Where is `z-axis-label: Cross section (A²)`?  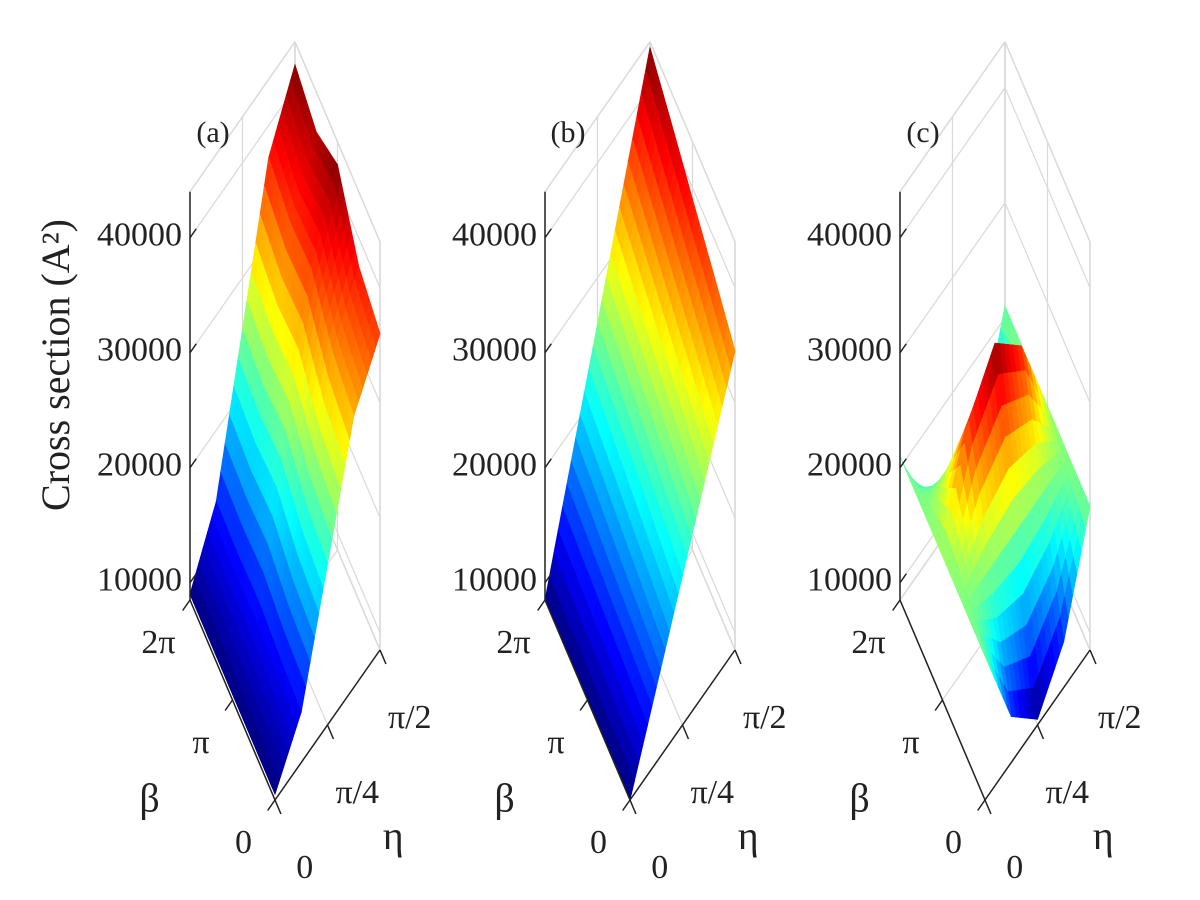 z-axis-label: Cross section (A²) is located at coordinates (55, 365).